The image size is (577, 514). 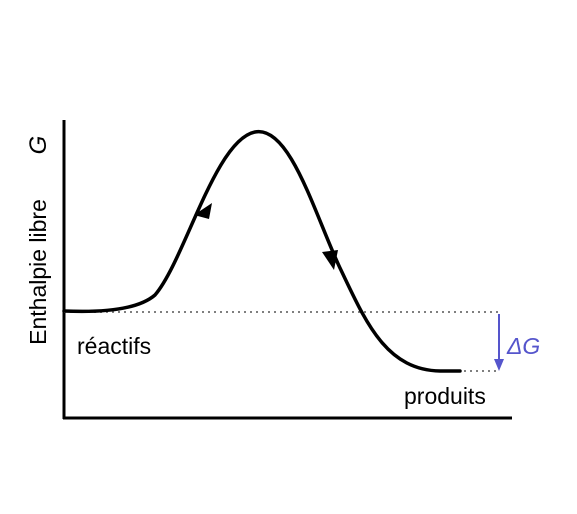 What do you see at coordinates (445, 396) in the screenshot?
I see `products-label: produits` at bounding box center [445, 396].